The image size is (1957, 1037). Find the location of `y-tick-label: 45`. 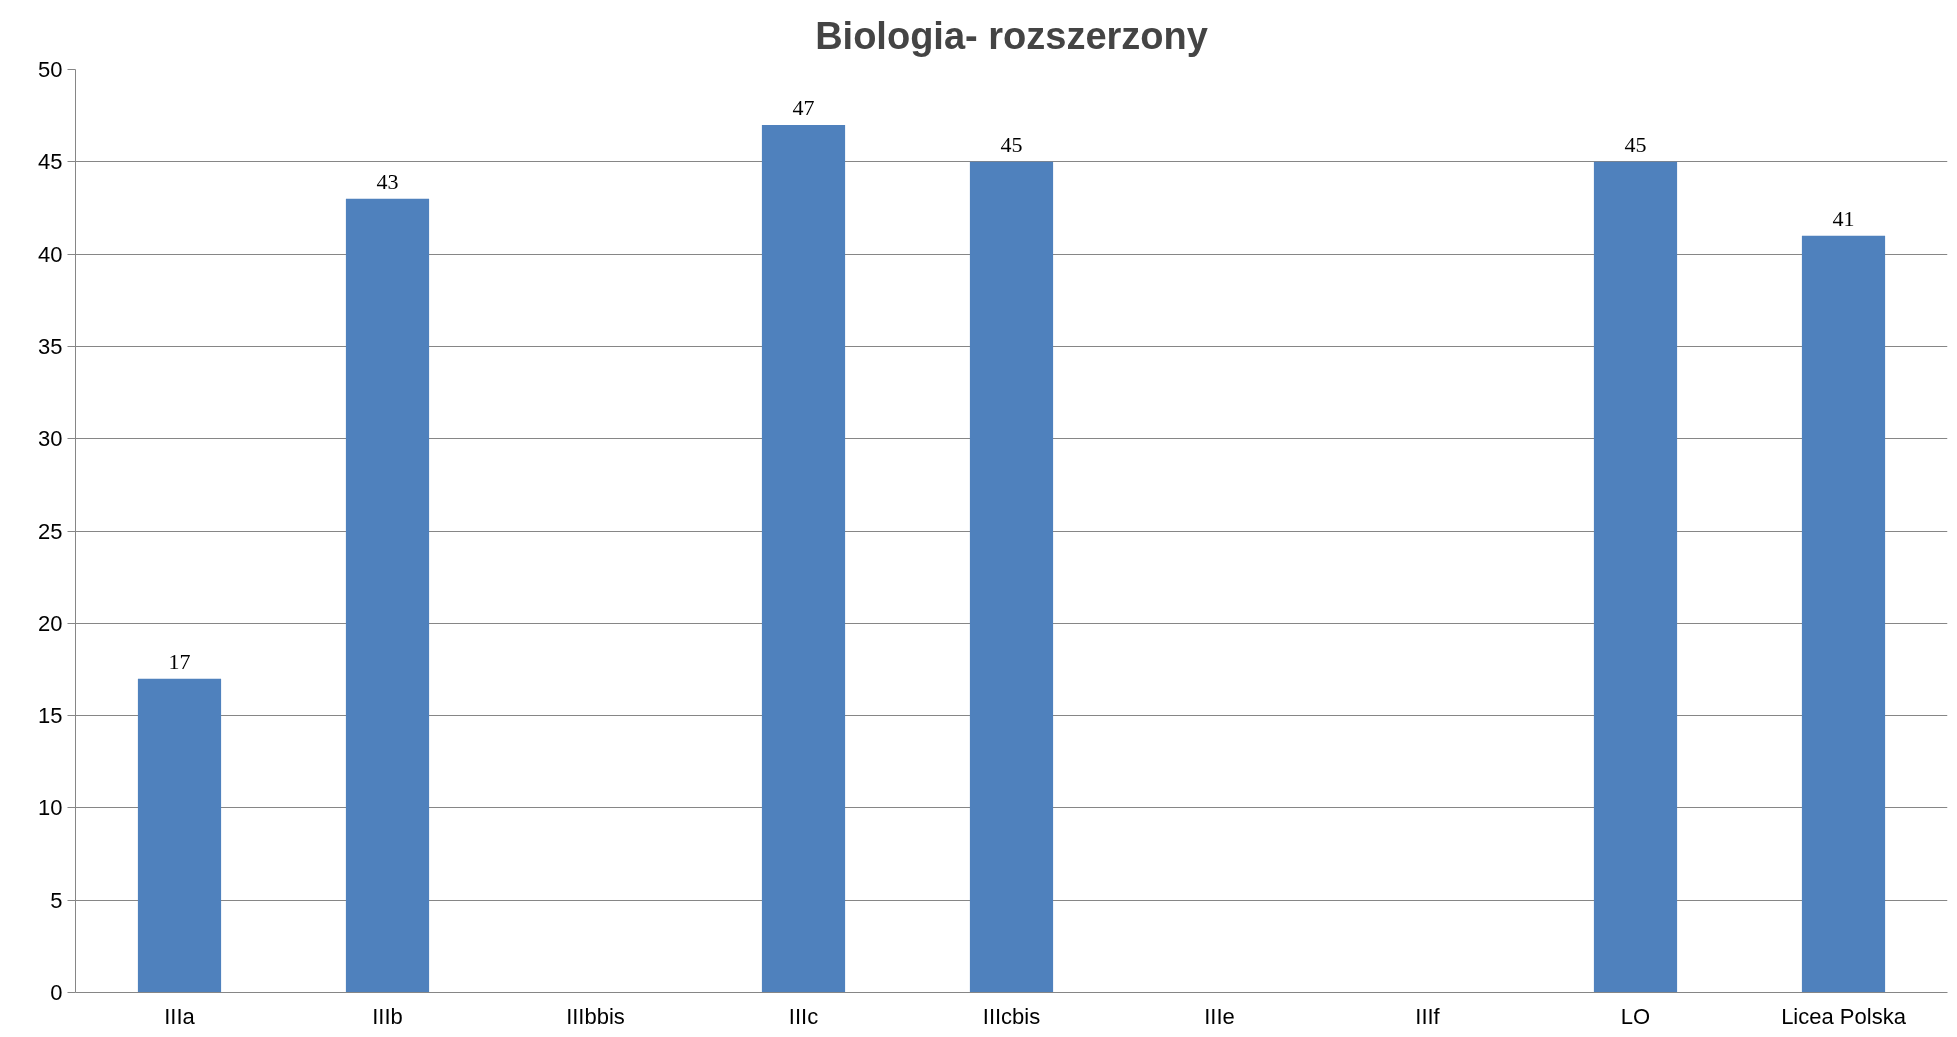

y-tick-label: 45 is located at coordinates (50, 162).